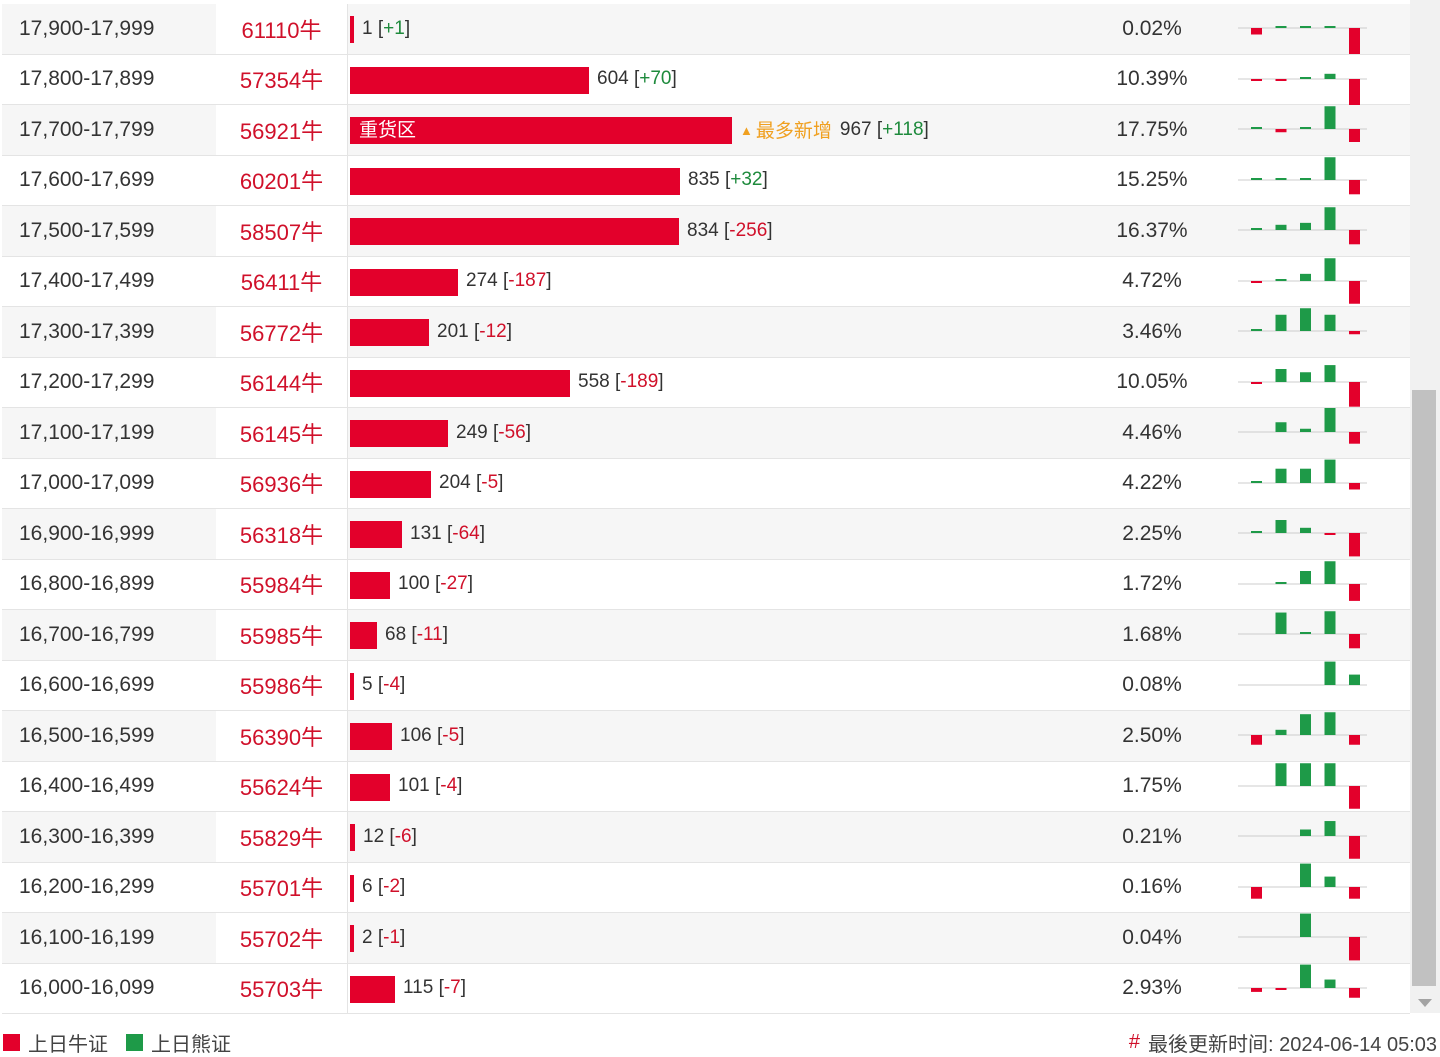 The height and width of the screenshot is (1057, 1440). What do you see at coordinates (282, 79) in the screenshot?
I see `warrant-code-link: 57354牛` at bounding box center [282, 79].